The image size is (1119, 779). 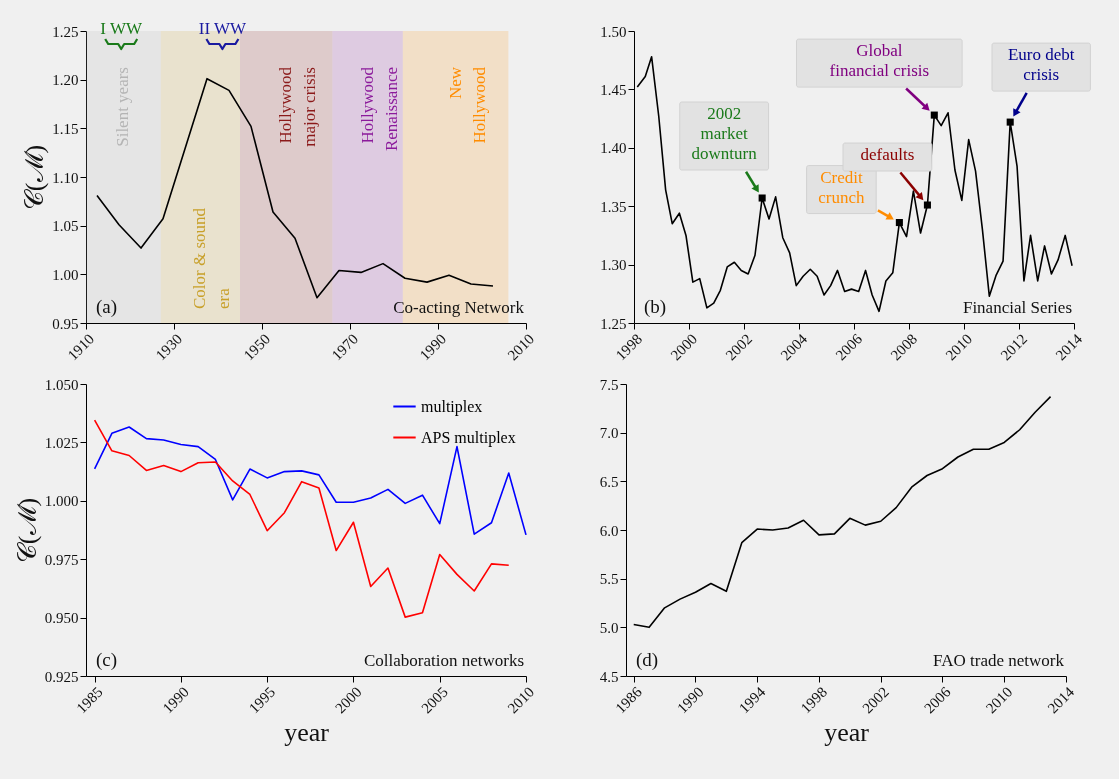 I want to click on y-tick-label: 1.050, so click(x=61, y=384).